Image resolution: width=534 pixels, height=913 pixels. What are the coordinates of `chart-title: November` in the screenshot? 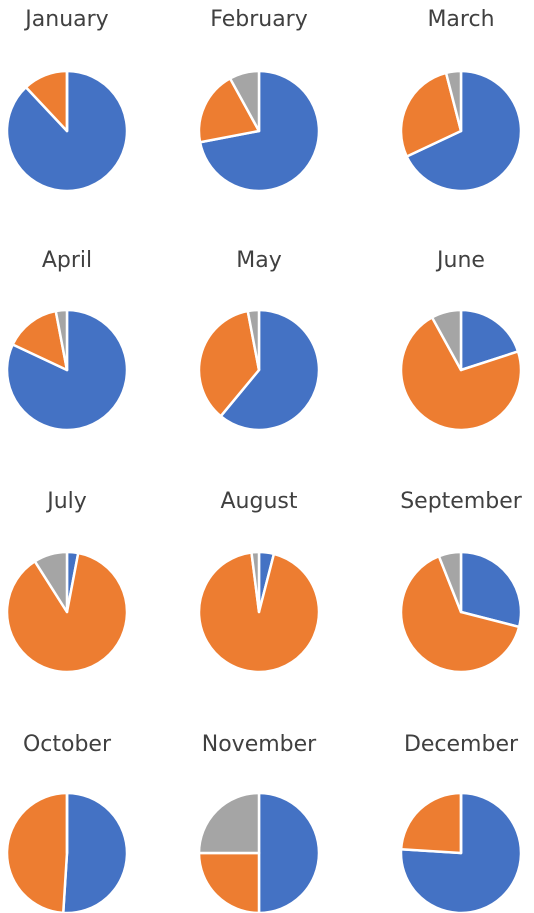 It's located at (259, 744).